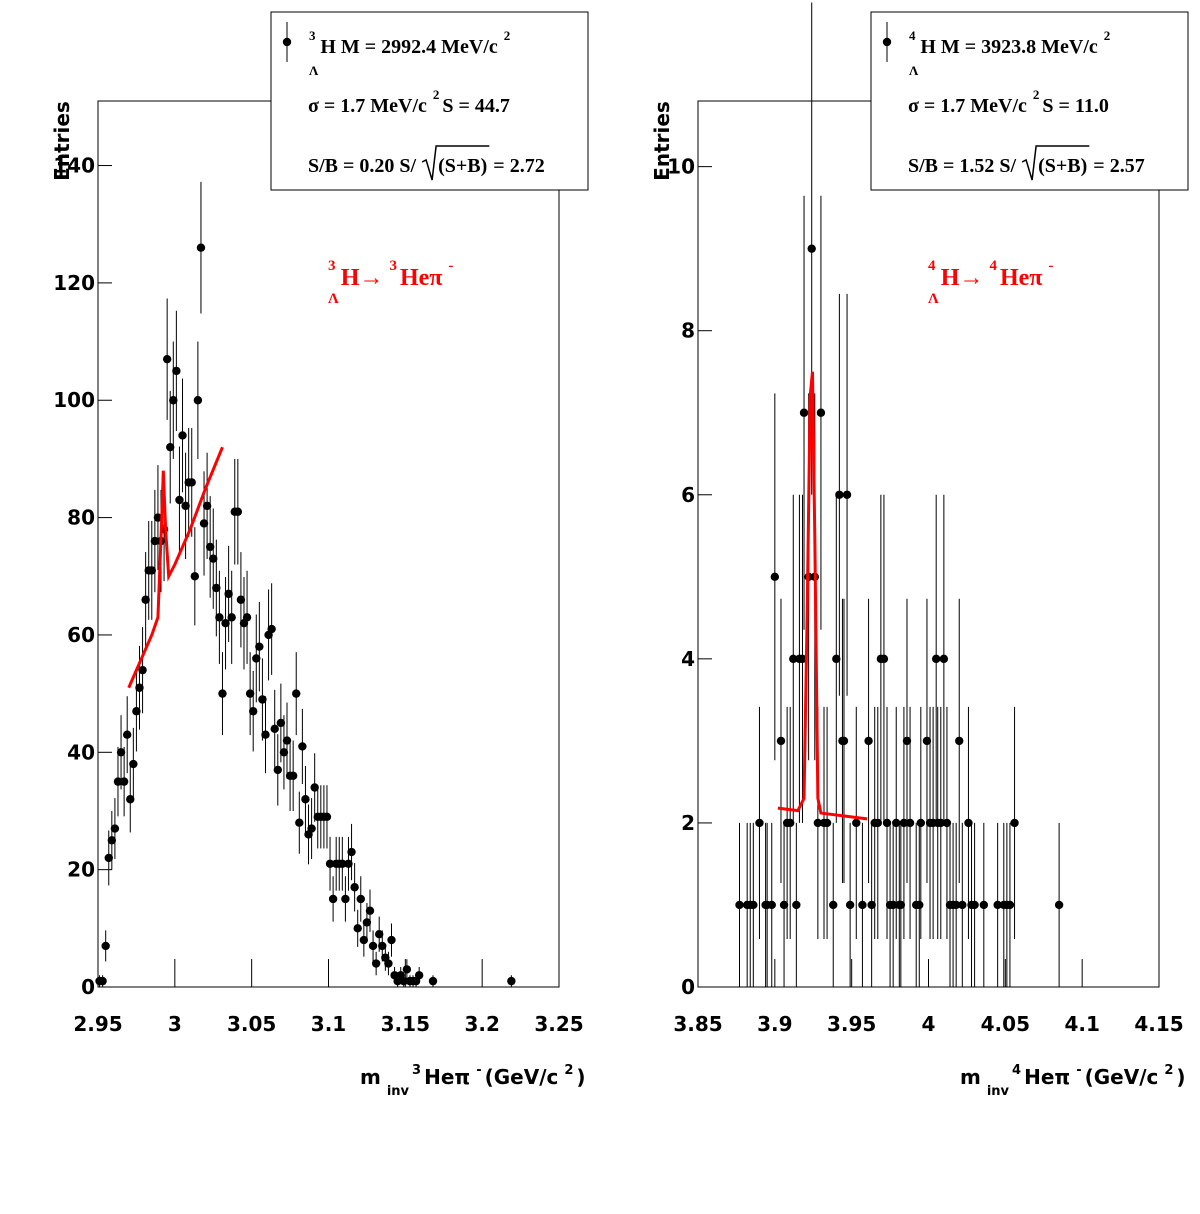  What do you see at coordinates (697, 1024) in the screenshot?
I see `x-tick-label: 3.85` at bounding box center [697, 1024].